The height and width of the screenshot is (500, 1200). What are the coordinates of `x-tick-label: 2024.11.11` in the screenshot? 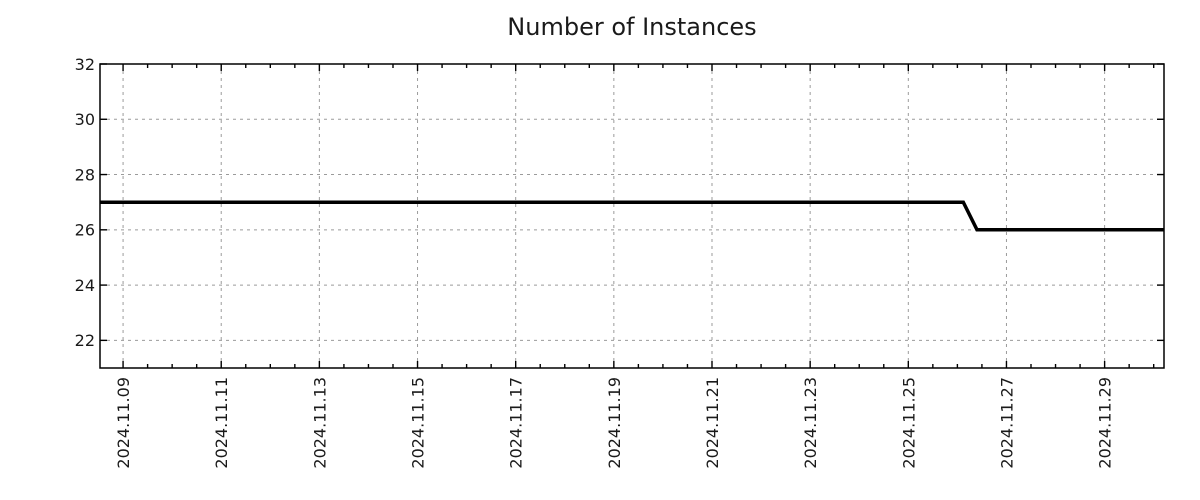 It's located at (221, 423).